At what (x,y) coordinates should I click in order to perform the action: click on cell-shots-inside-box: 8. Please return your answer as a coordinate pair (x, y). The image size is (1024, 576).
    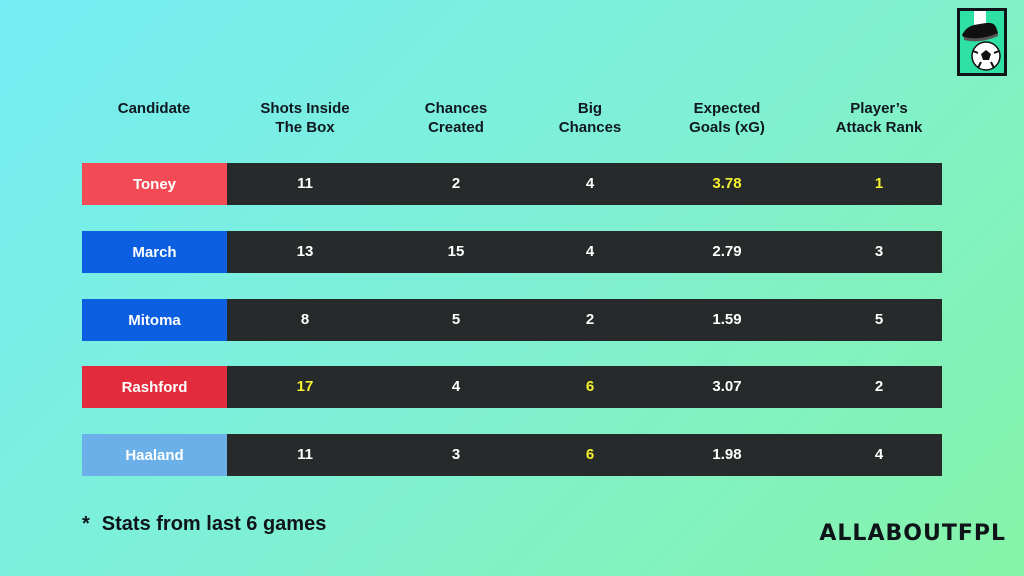
    Looking at the image, I should click on (305, 319).